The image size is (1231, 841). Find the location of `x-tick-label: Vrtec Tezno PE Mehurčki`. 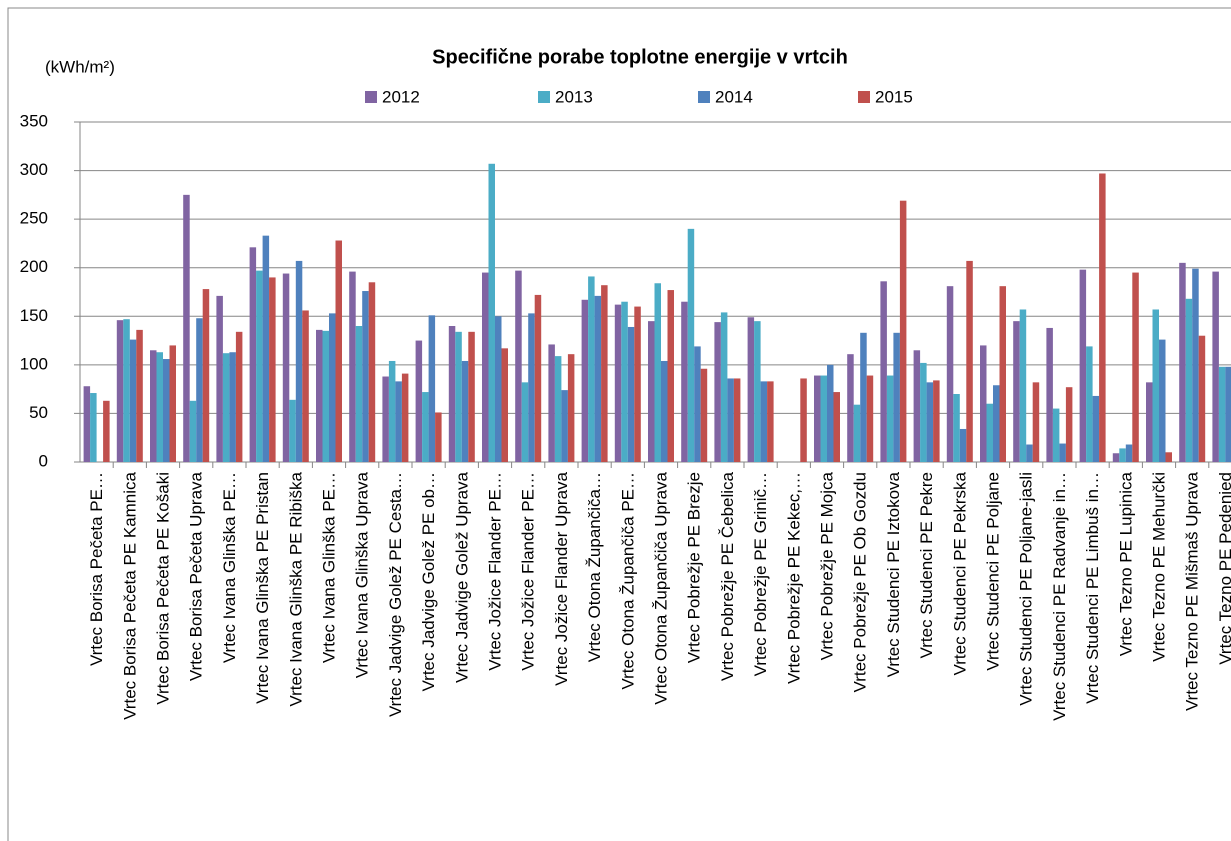

x-tick-label: Vrtec Tezno PE Mehurčki is located at coordinates (1158, 567).